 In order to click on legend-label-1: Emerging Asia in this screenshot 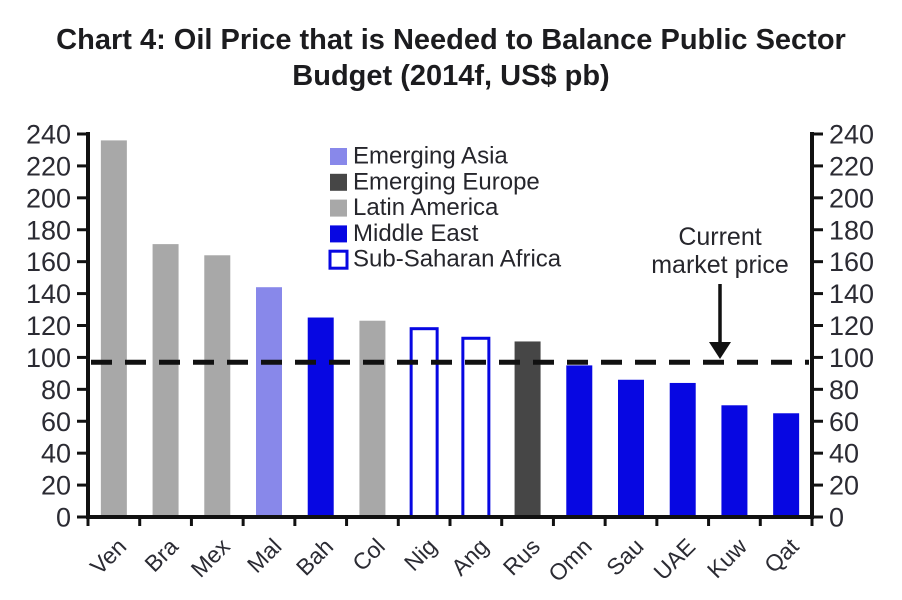, I will do `click(430, 156)`.